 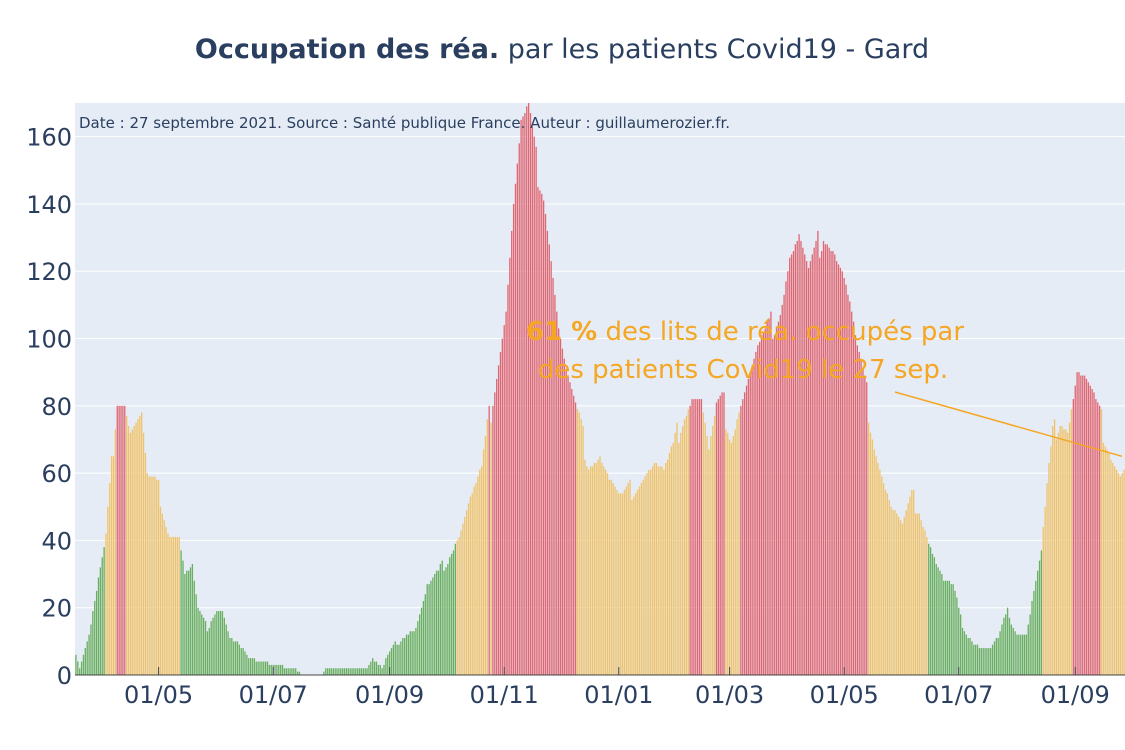 I want to click on y-tick-label: 0, so click(x=64, y=676).